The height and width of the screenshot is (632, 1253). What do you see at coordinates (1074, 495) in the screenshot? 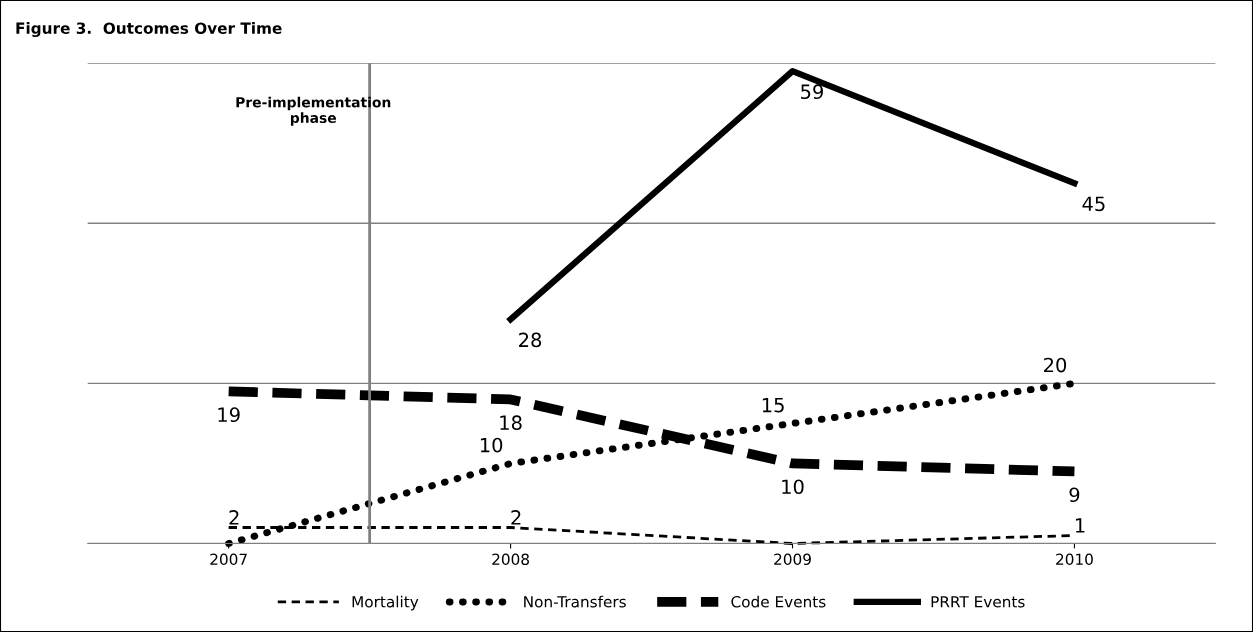
I see `data-label: 9` at bounding box center [1074, 495].